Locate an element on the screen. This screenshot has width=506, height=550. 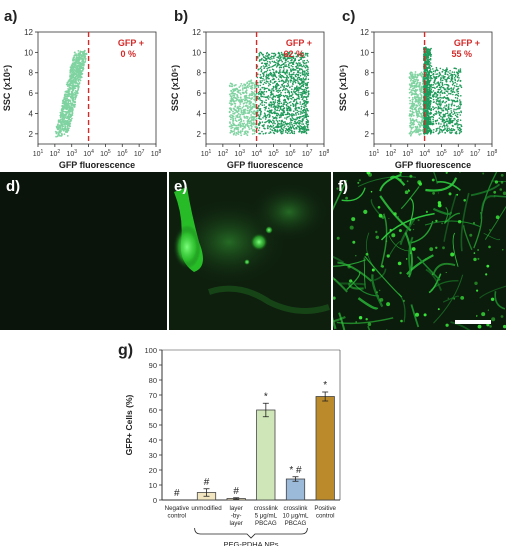
y-tick-label: 40 is located at coordinates (153, 440).